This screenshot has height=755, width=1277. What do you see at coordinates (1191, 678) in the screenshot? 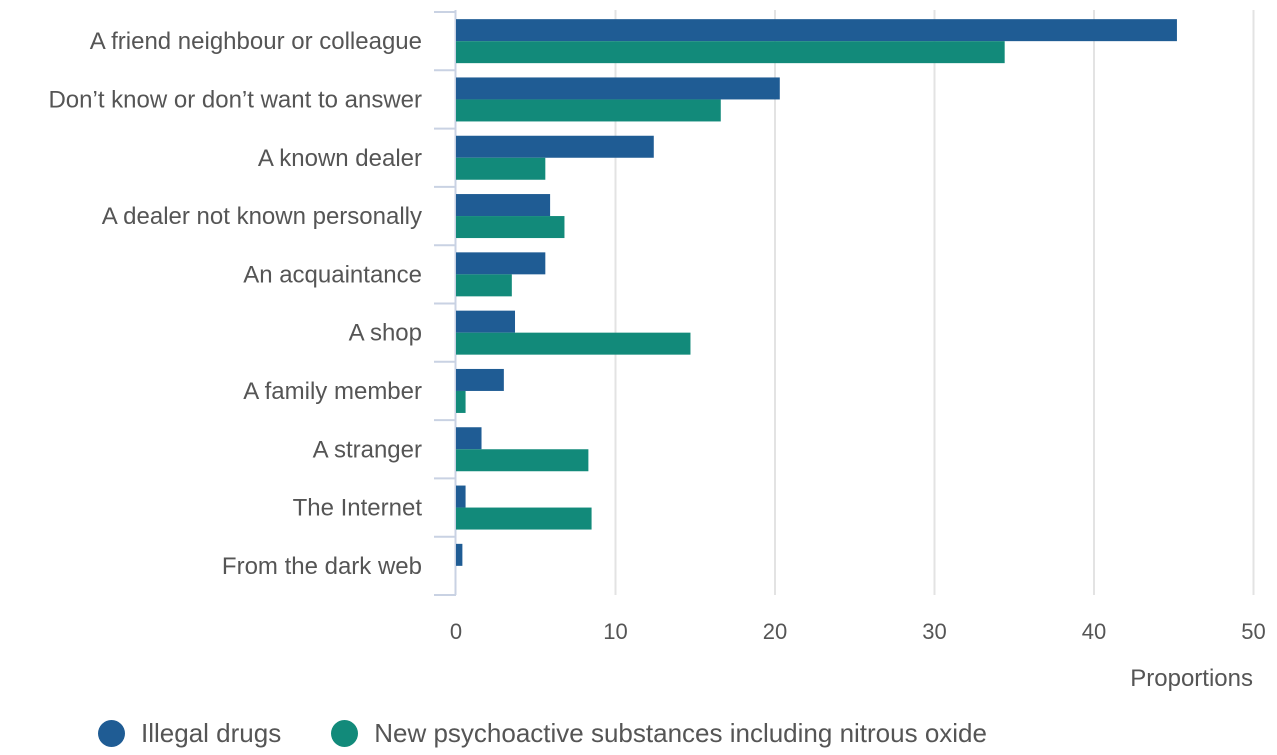
I see `x-axis-title: Proportions` at bounding box center [1191, 678].